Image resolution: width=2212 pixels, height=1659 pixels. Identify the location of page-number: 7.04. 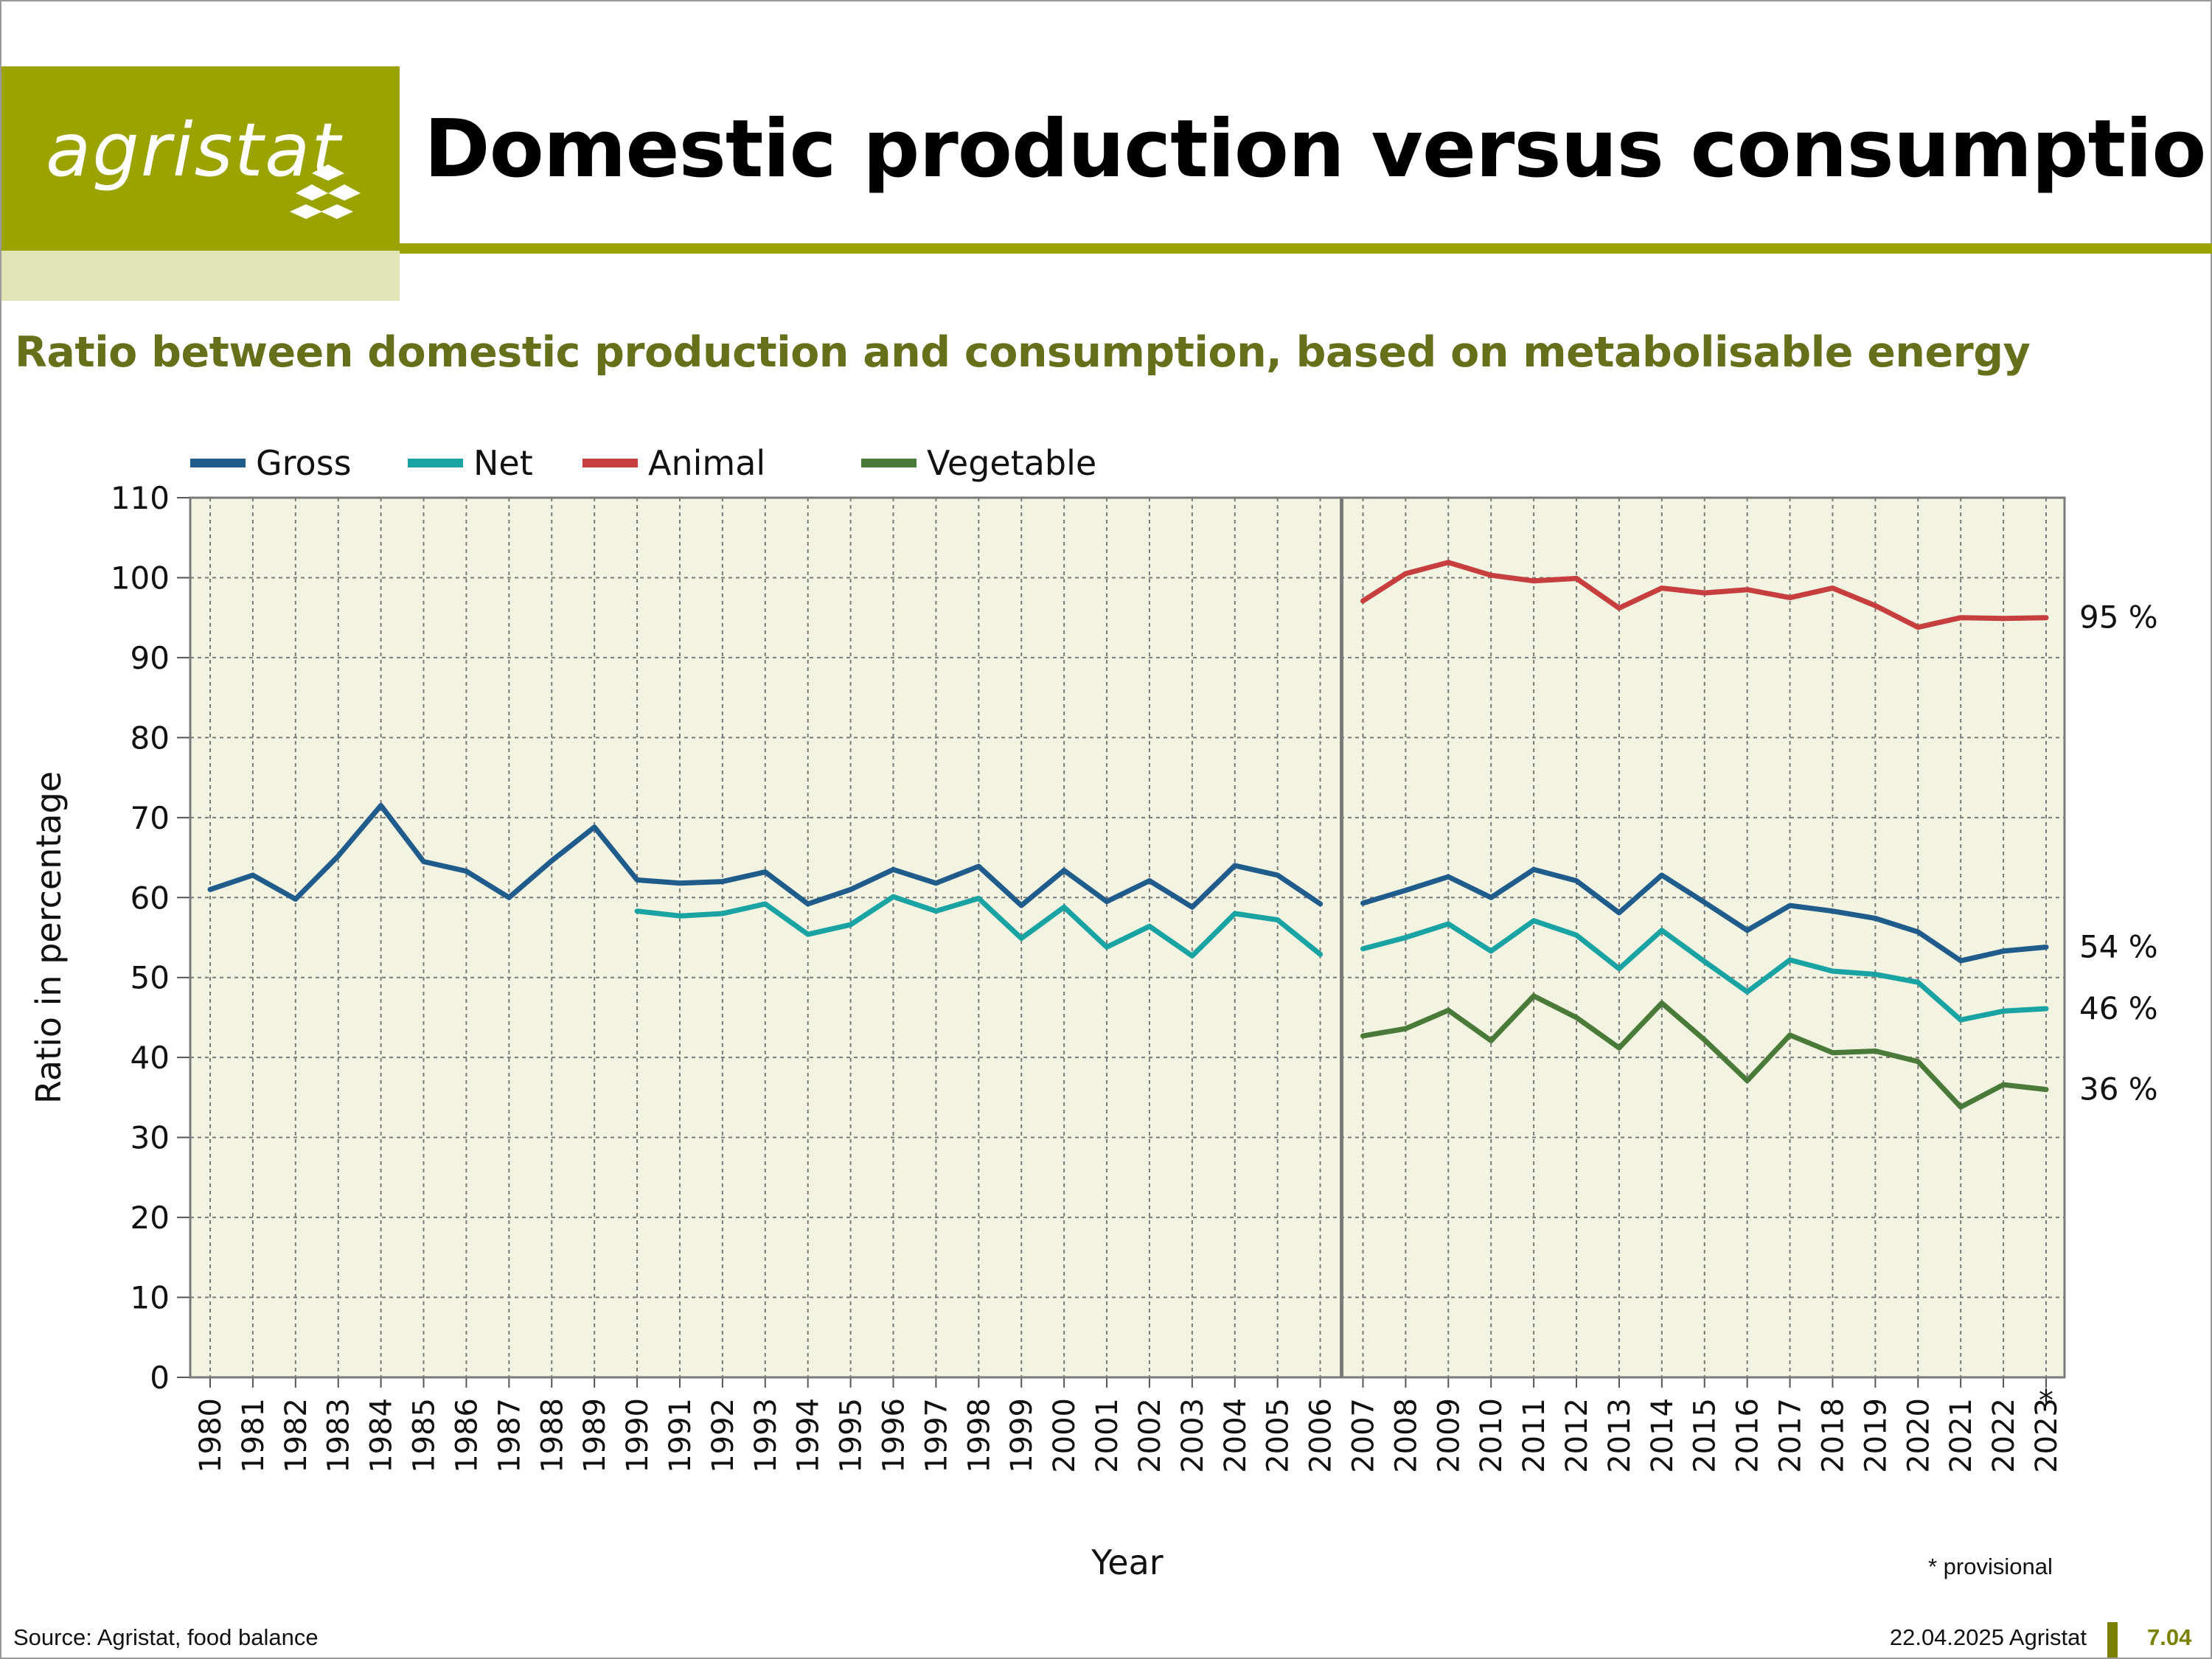
(2169, 1637).